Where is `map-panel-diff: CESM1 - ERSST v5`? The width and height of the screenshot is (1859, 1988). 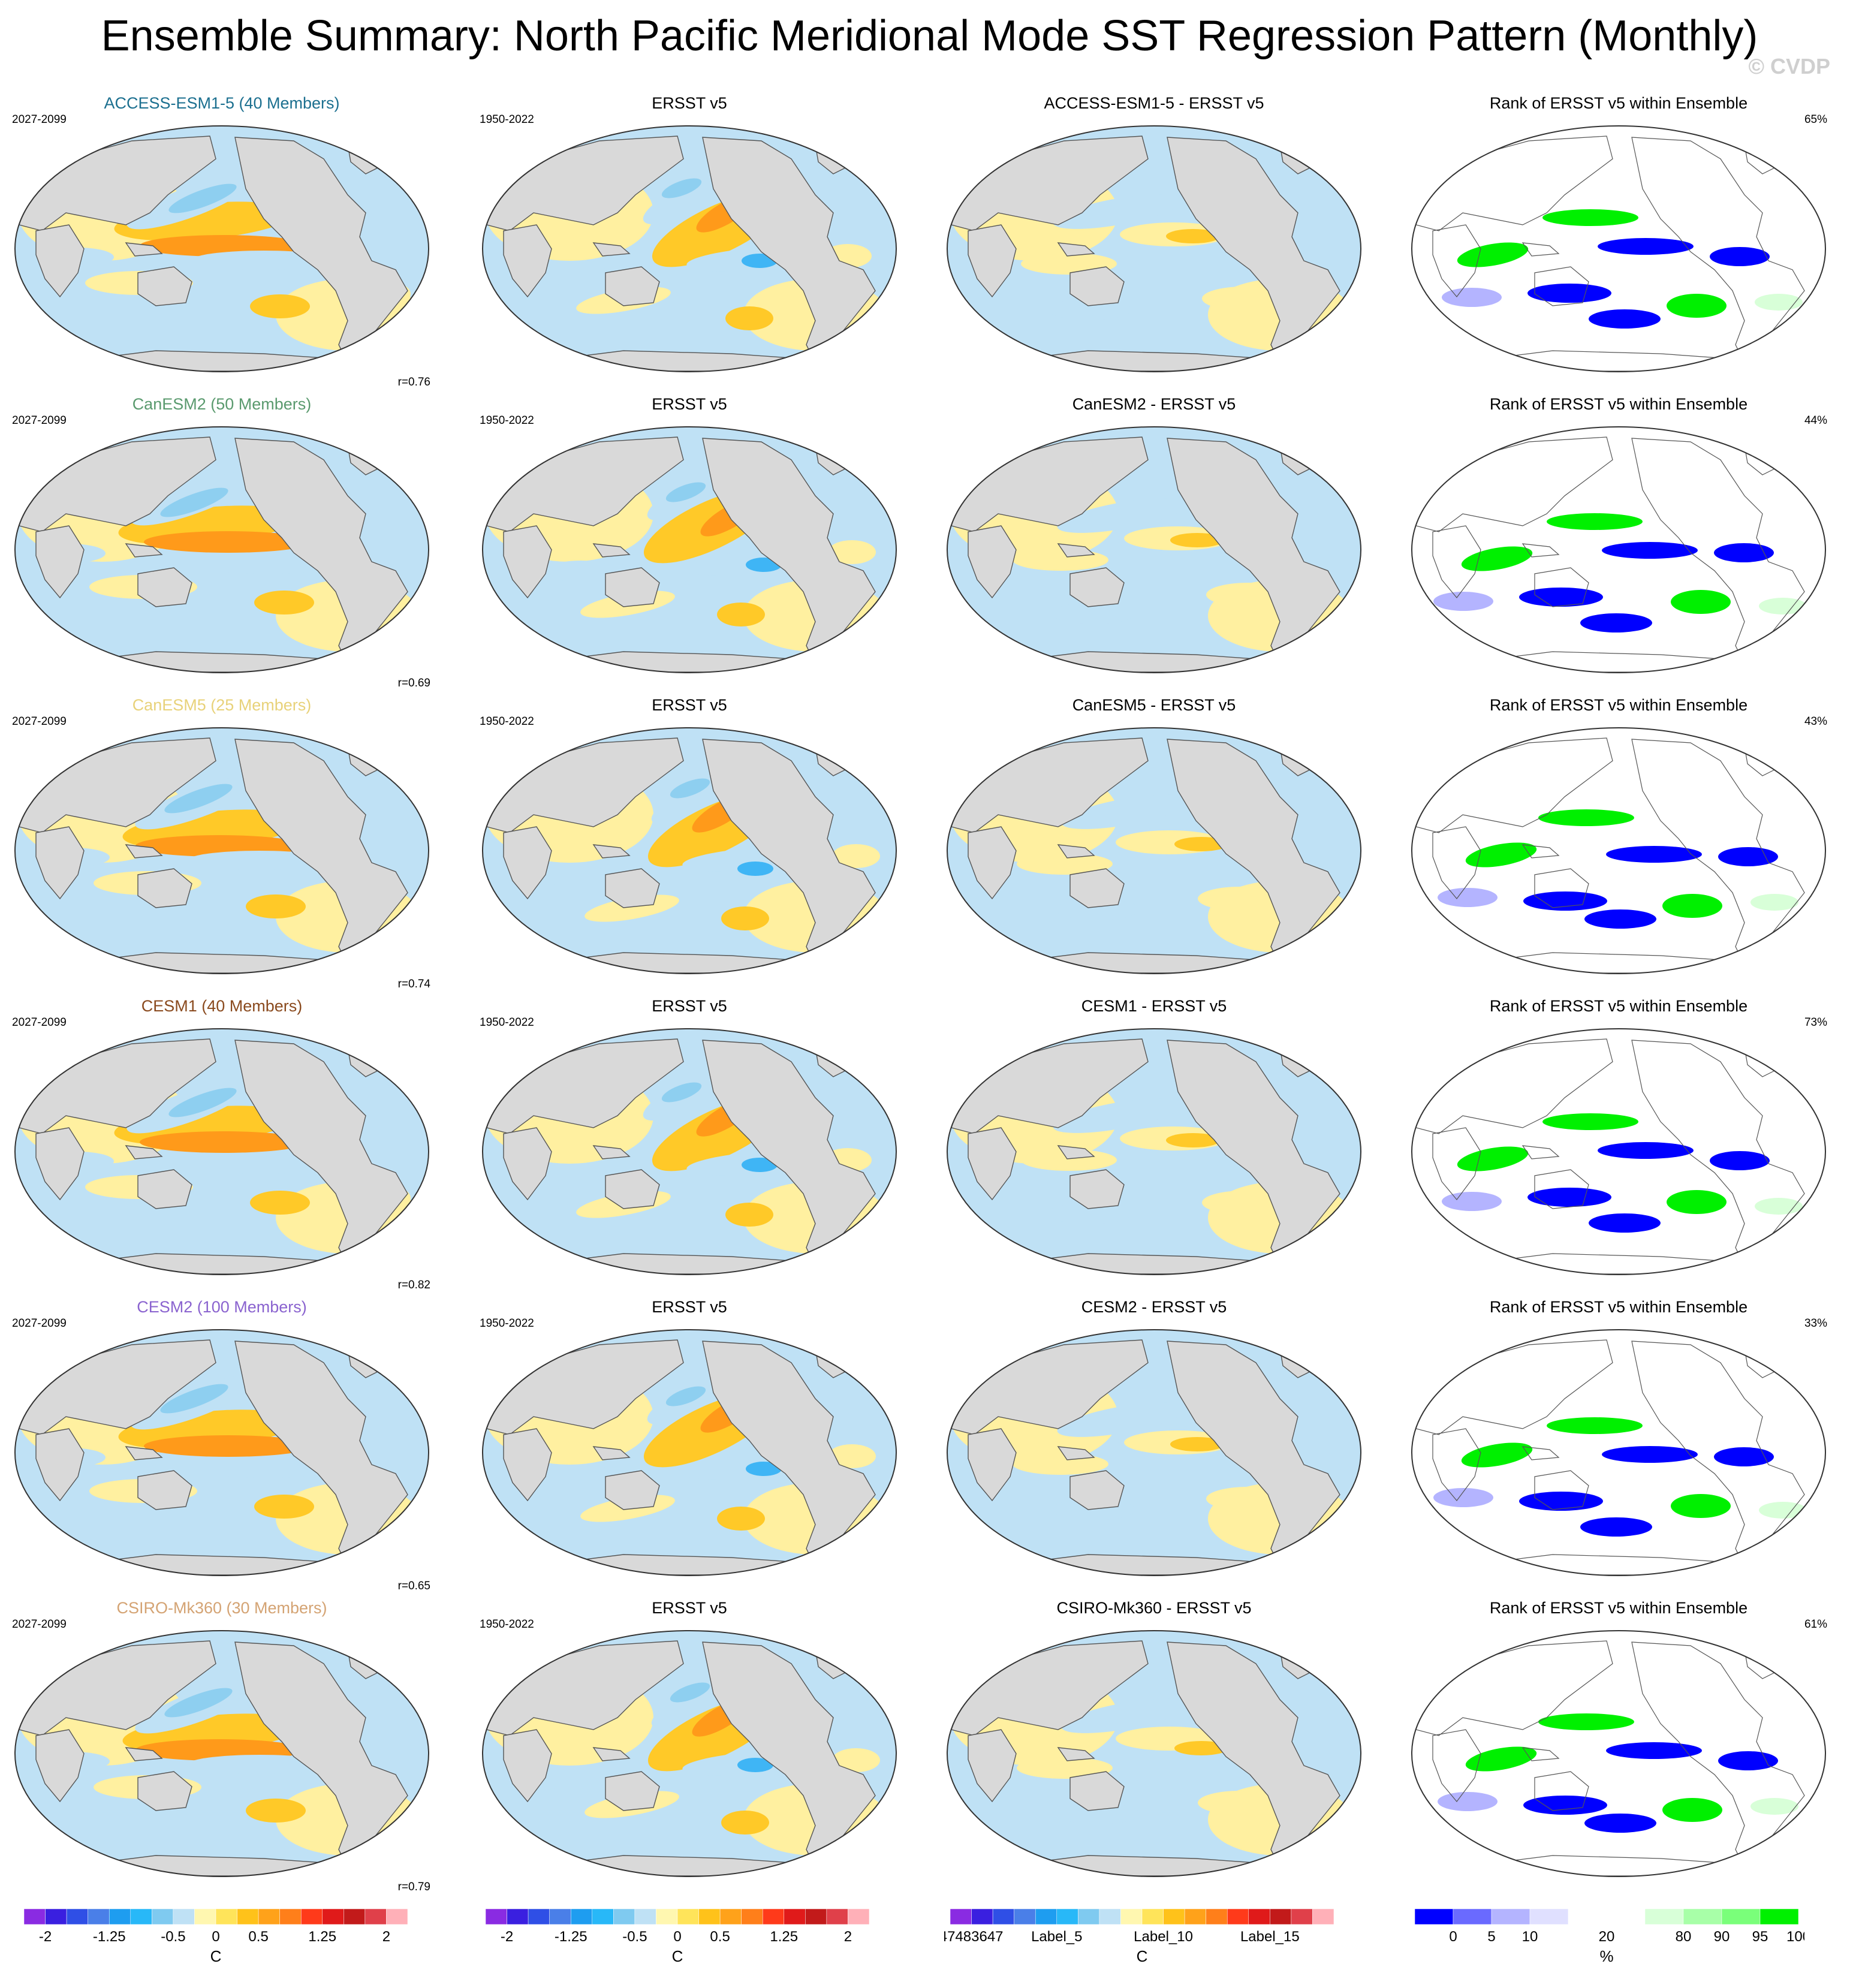
map-panel-diff: CESM1 - ERSST v5 is located at coordinates (1154, 1146).